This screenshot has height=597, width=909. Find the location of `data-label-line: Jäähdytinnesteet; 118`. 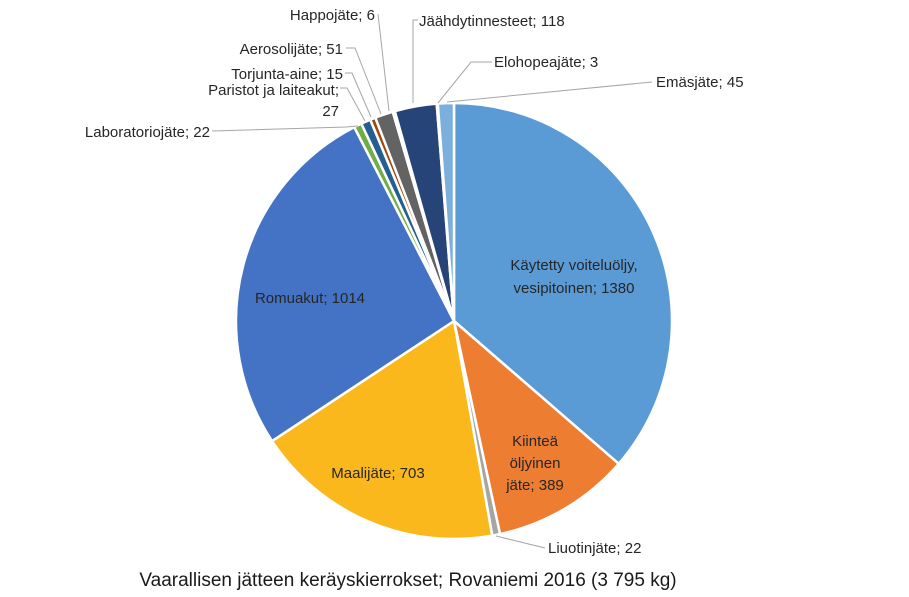

data-label-line: Jäähdytinnesteet; 118 is located at coordinates (492, 21).